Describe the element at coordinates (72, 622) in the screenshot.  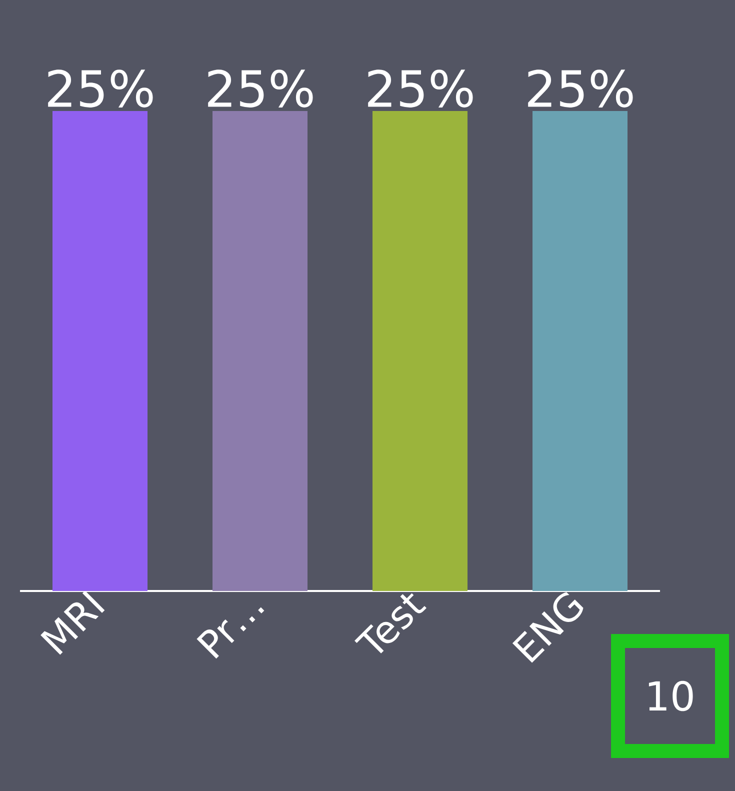
I see `x-tick-label: MRI` at that location.